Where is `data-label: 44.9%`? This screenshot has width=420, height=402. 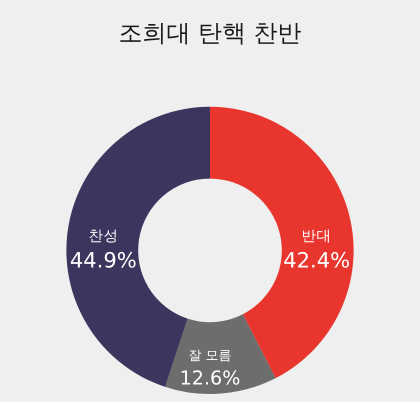 data-label: 44.9% is located at coordinates (103, 260).